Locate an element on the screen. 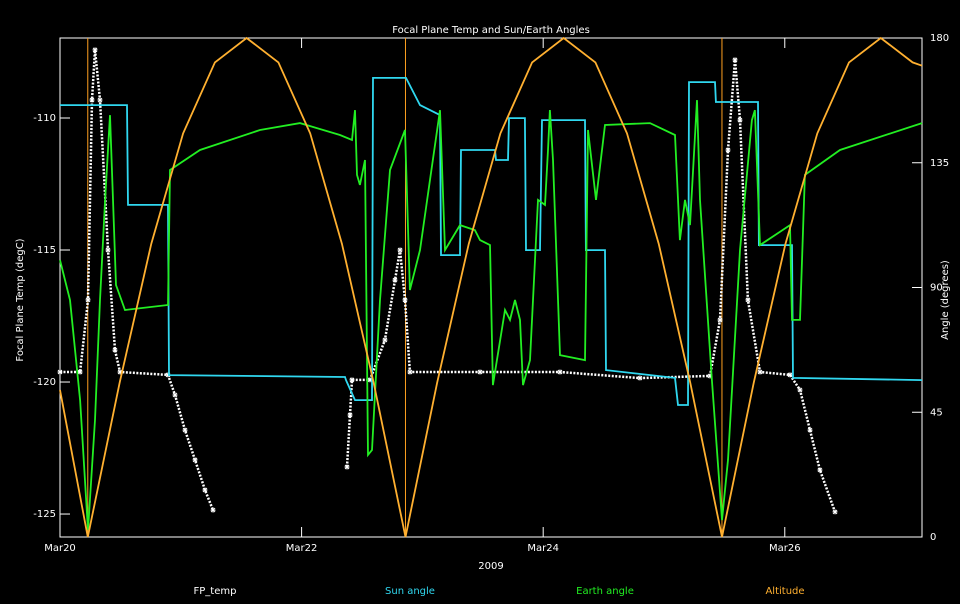 Image resolution: width=960 pixels, height=604 pixels. y-tick-label: -120 is located at coordinates (44, 382).